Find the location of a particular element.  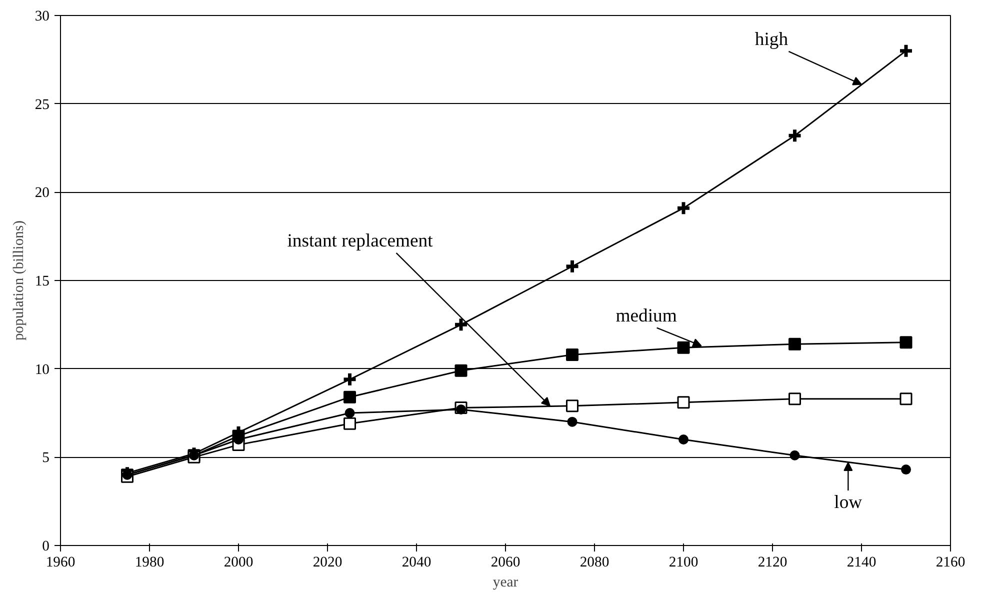

y-tick-label: 0 is located at coordinates (46, 546).